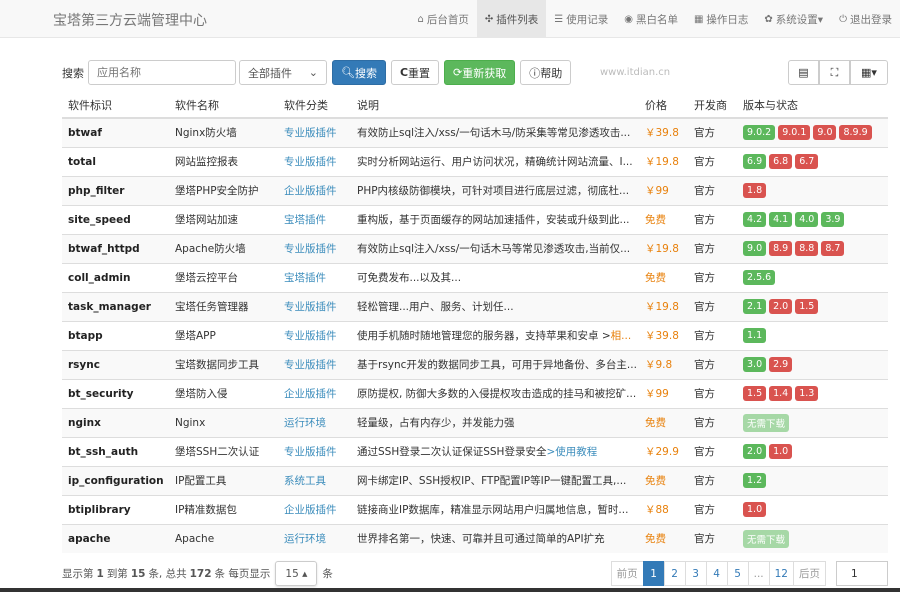 Image resolution: width=900 pixels, height=592 pixels. I want to click on plugin-price: ￥9.8, so click(663, 364).